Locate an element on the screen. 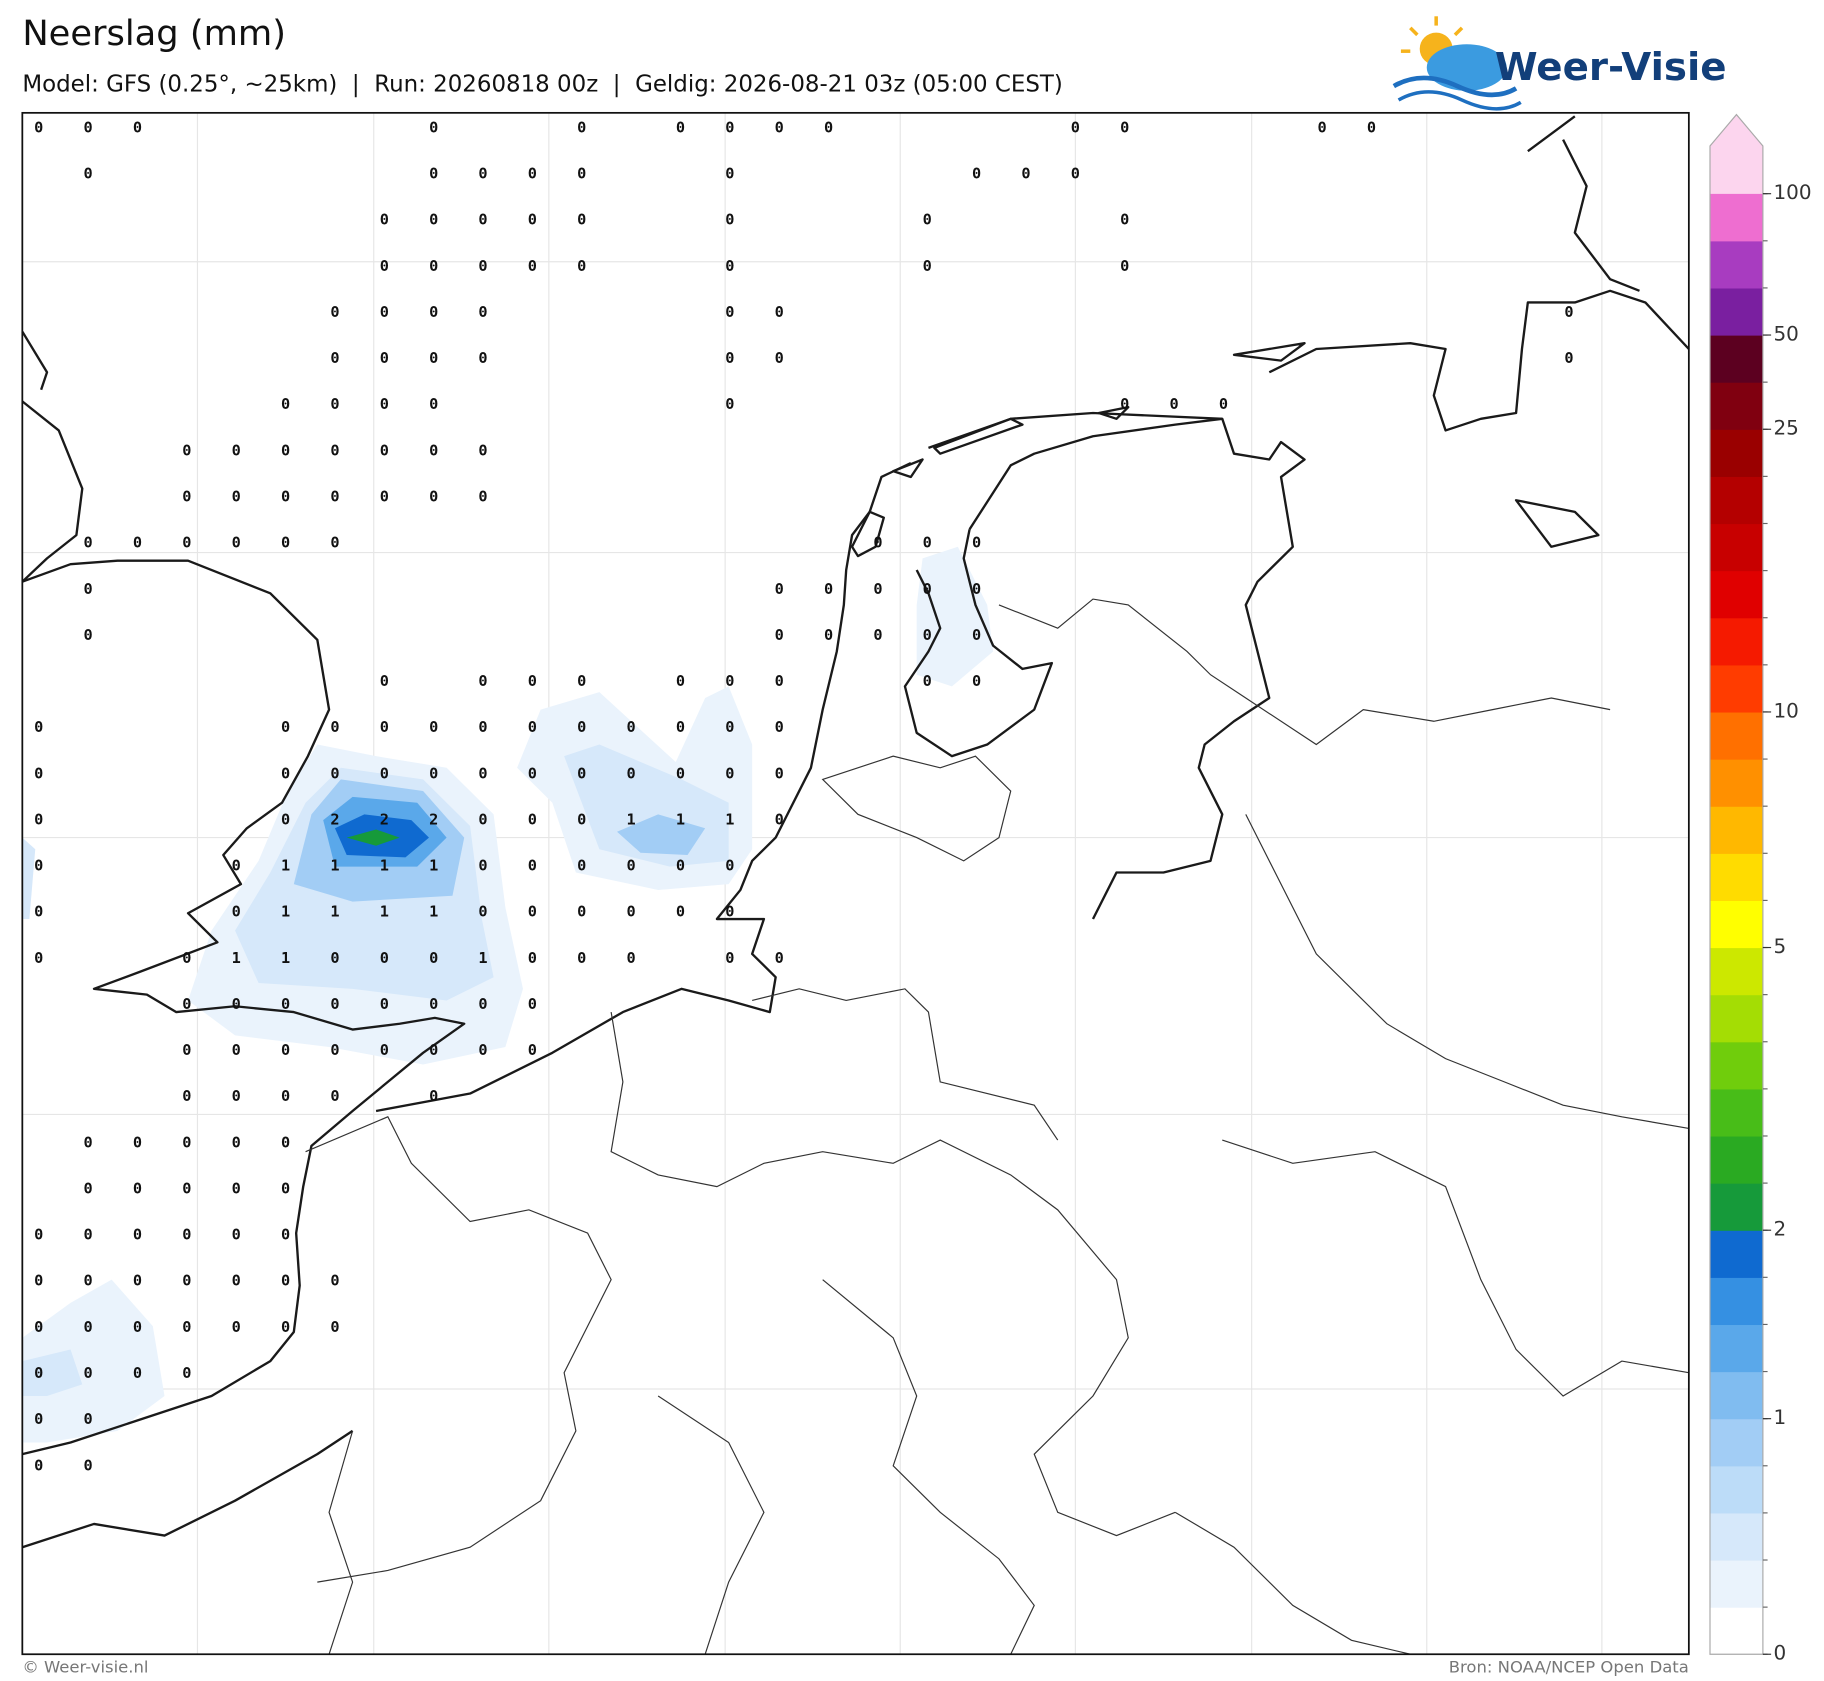 This screenshot has width=1824, height=1681. title: Neerslag (mm) is located at coordinates (154, 33).